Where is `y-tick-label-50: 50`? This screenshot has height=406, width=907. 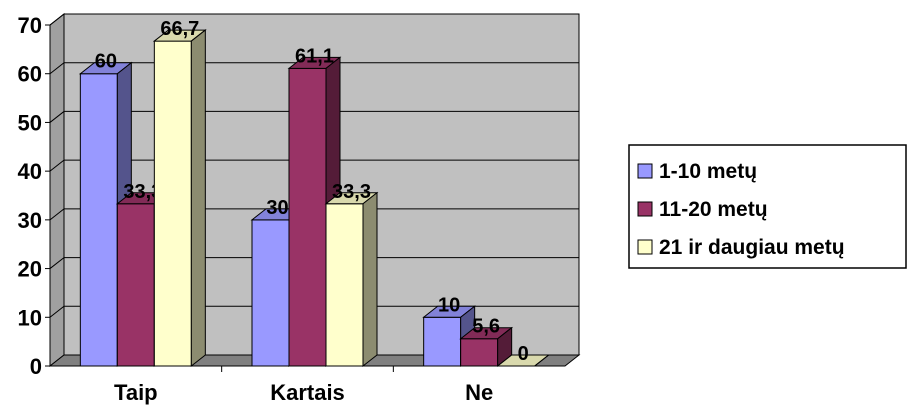
y-tick-label-50: 50 is located at coordinates (30, 122).